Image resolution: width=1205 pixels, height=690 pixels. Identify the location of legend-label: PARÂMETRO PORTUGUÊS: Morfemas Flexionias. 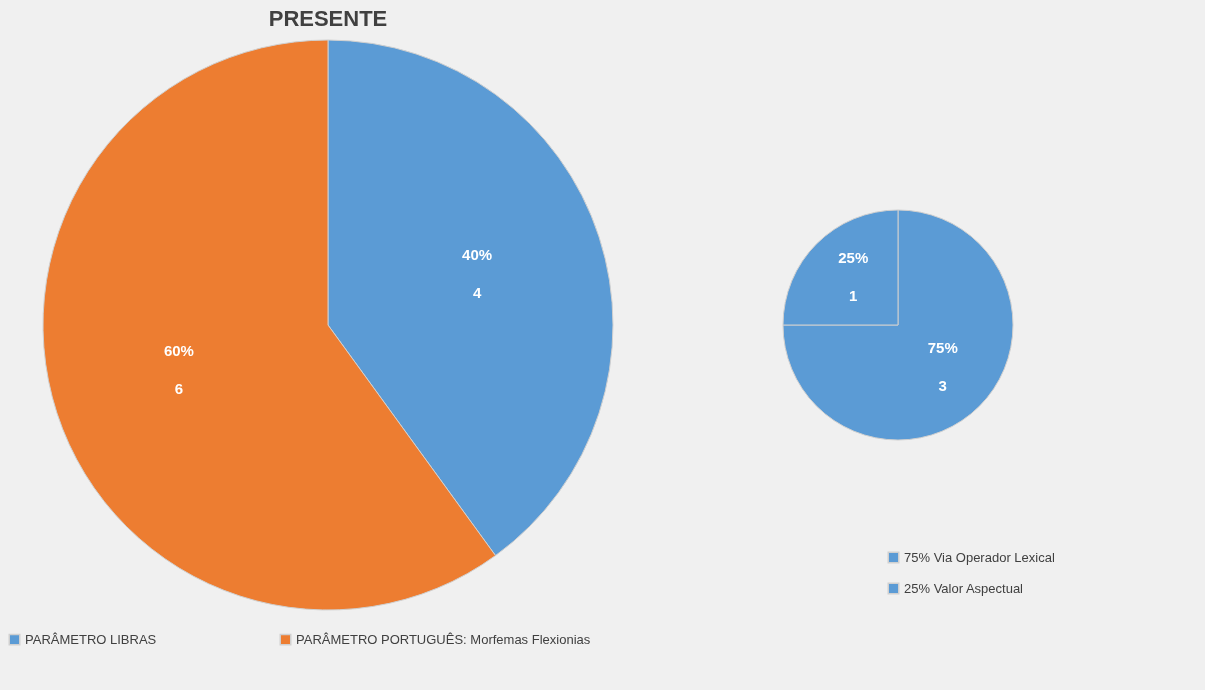
(443, 639).